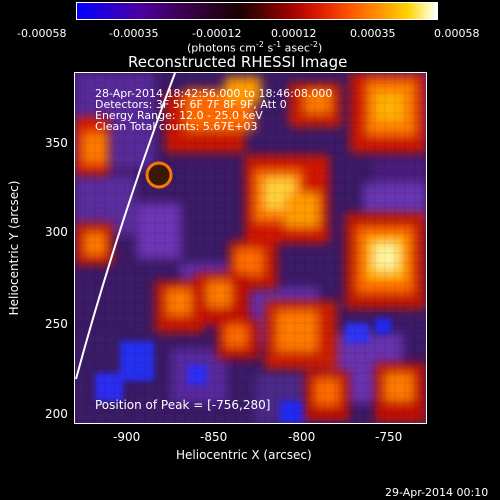 This screenshot has width=500, height=500. Describe the element at coordinates (214, 93) in the screenshot. I see `info-line-1: 28-Apr-2014 18:42:56.000 to 18:46:08.000` at that location.